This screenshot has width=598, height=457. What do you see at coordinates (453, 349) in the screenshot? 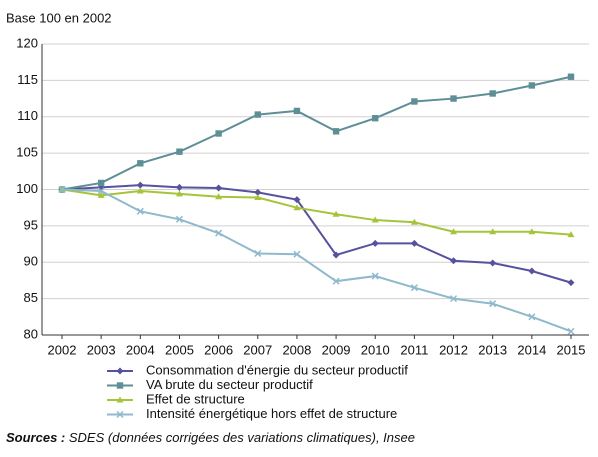
I see `x-tick-label: 2012` at bounding box center [453, 349].